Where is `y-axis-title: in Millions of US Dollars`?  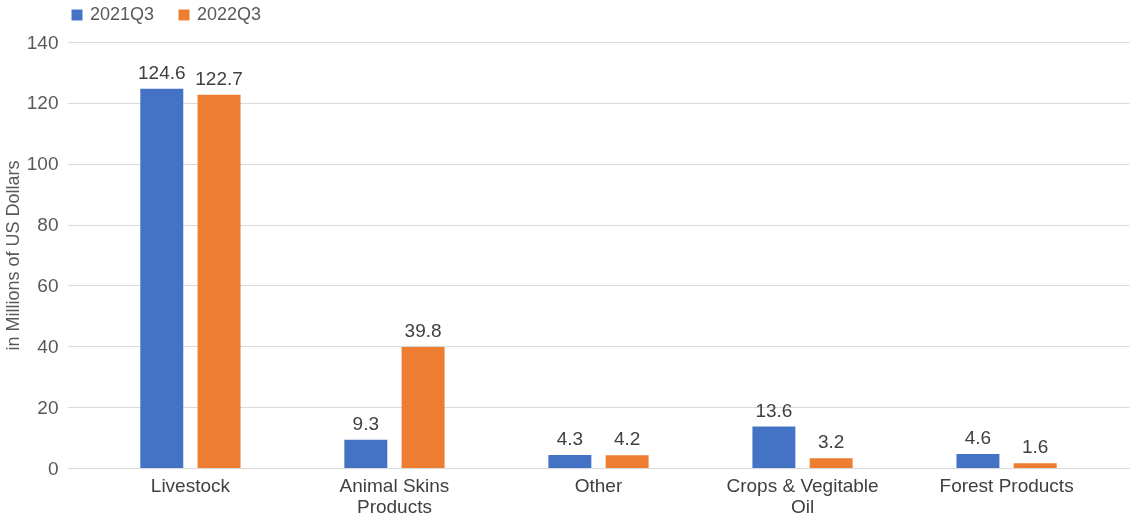
y-axis-title: in Millions of US Dollars is located at coordinates (12, 255).